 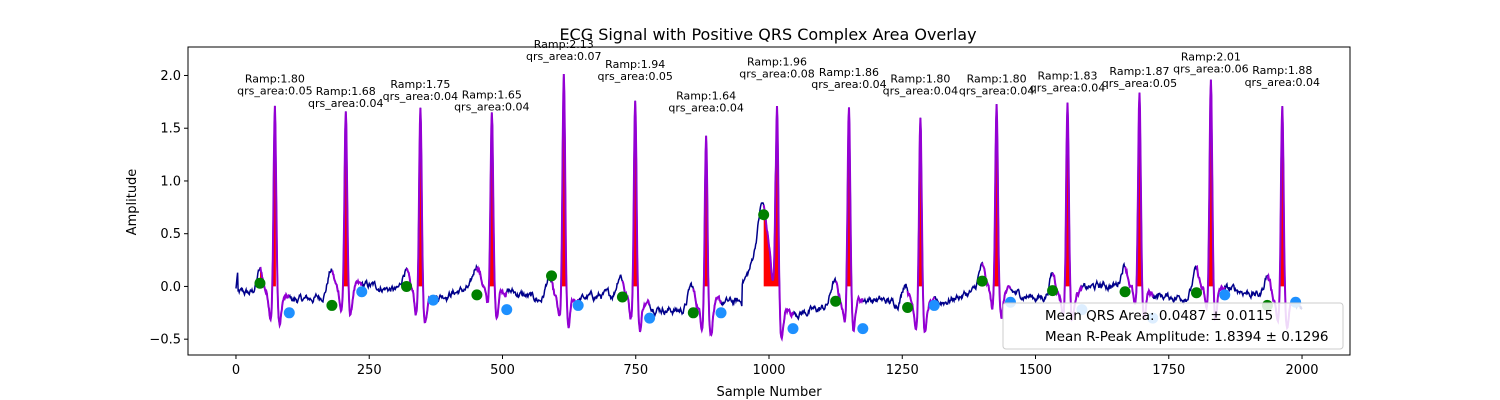 What do you see at coordinates (170, 287) in the screenshot?
I see `y-tick-label-1: 0.0` at bounding box center [170, 287].